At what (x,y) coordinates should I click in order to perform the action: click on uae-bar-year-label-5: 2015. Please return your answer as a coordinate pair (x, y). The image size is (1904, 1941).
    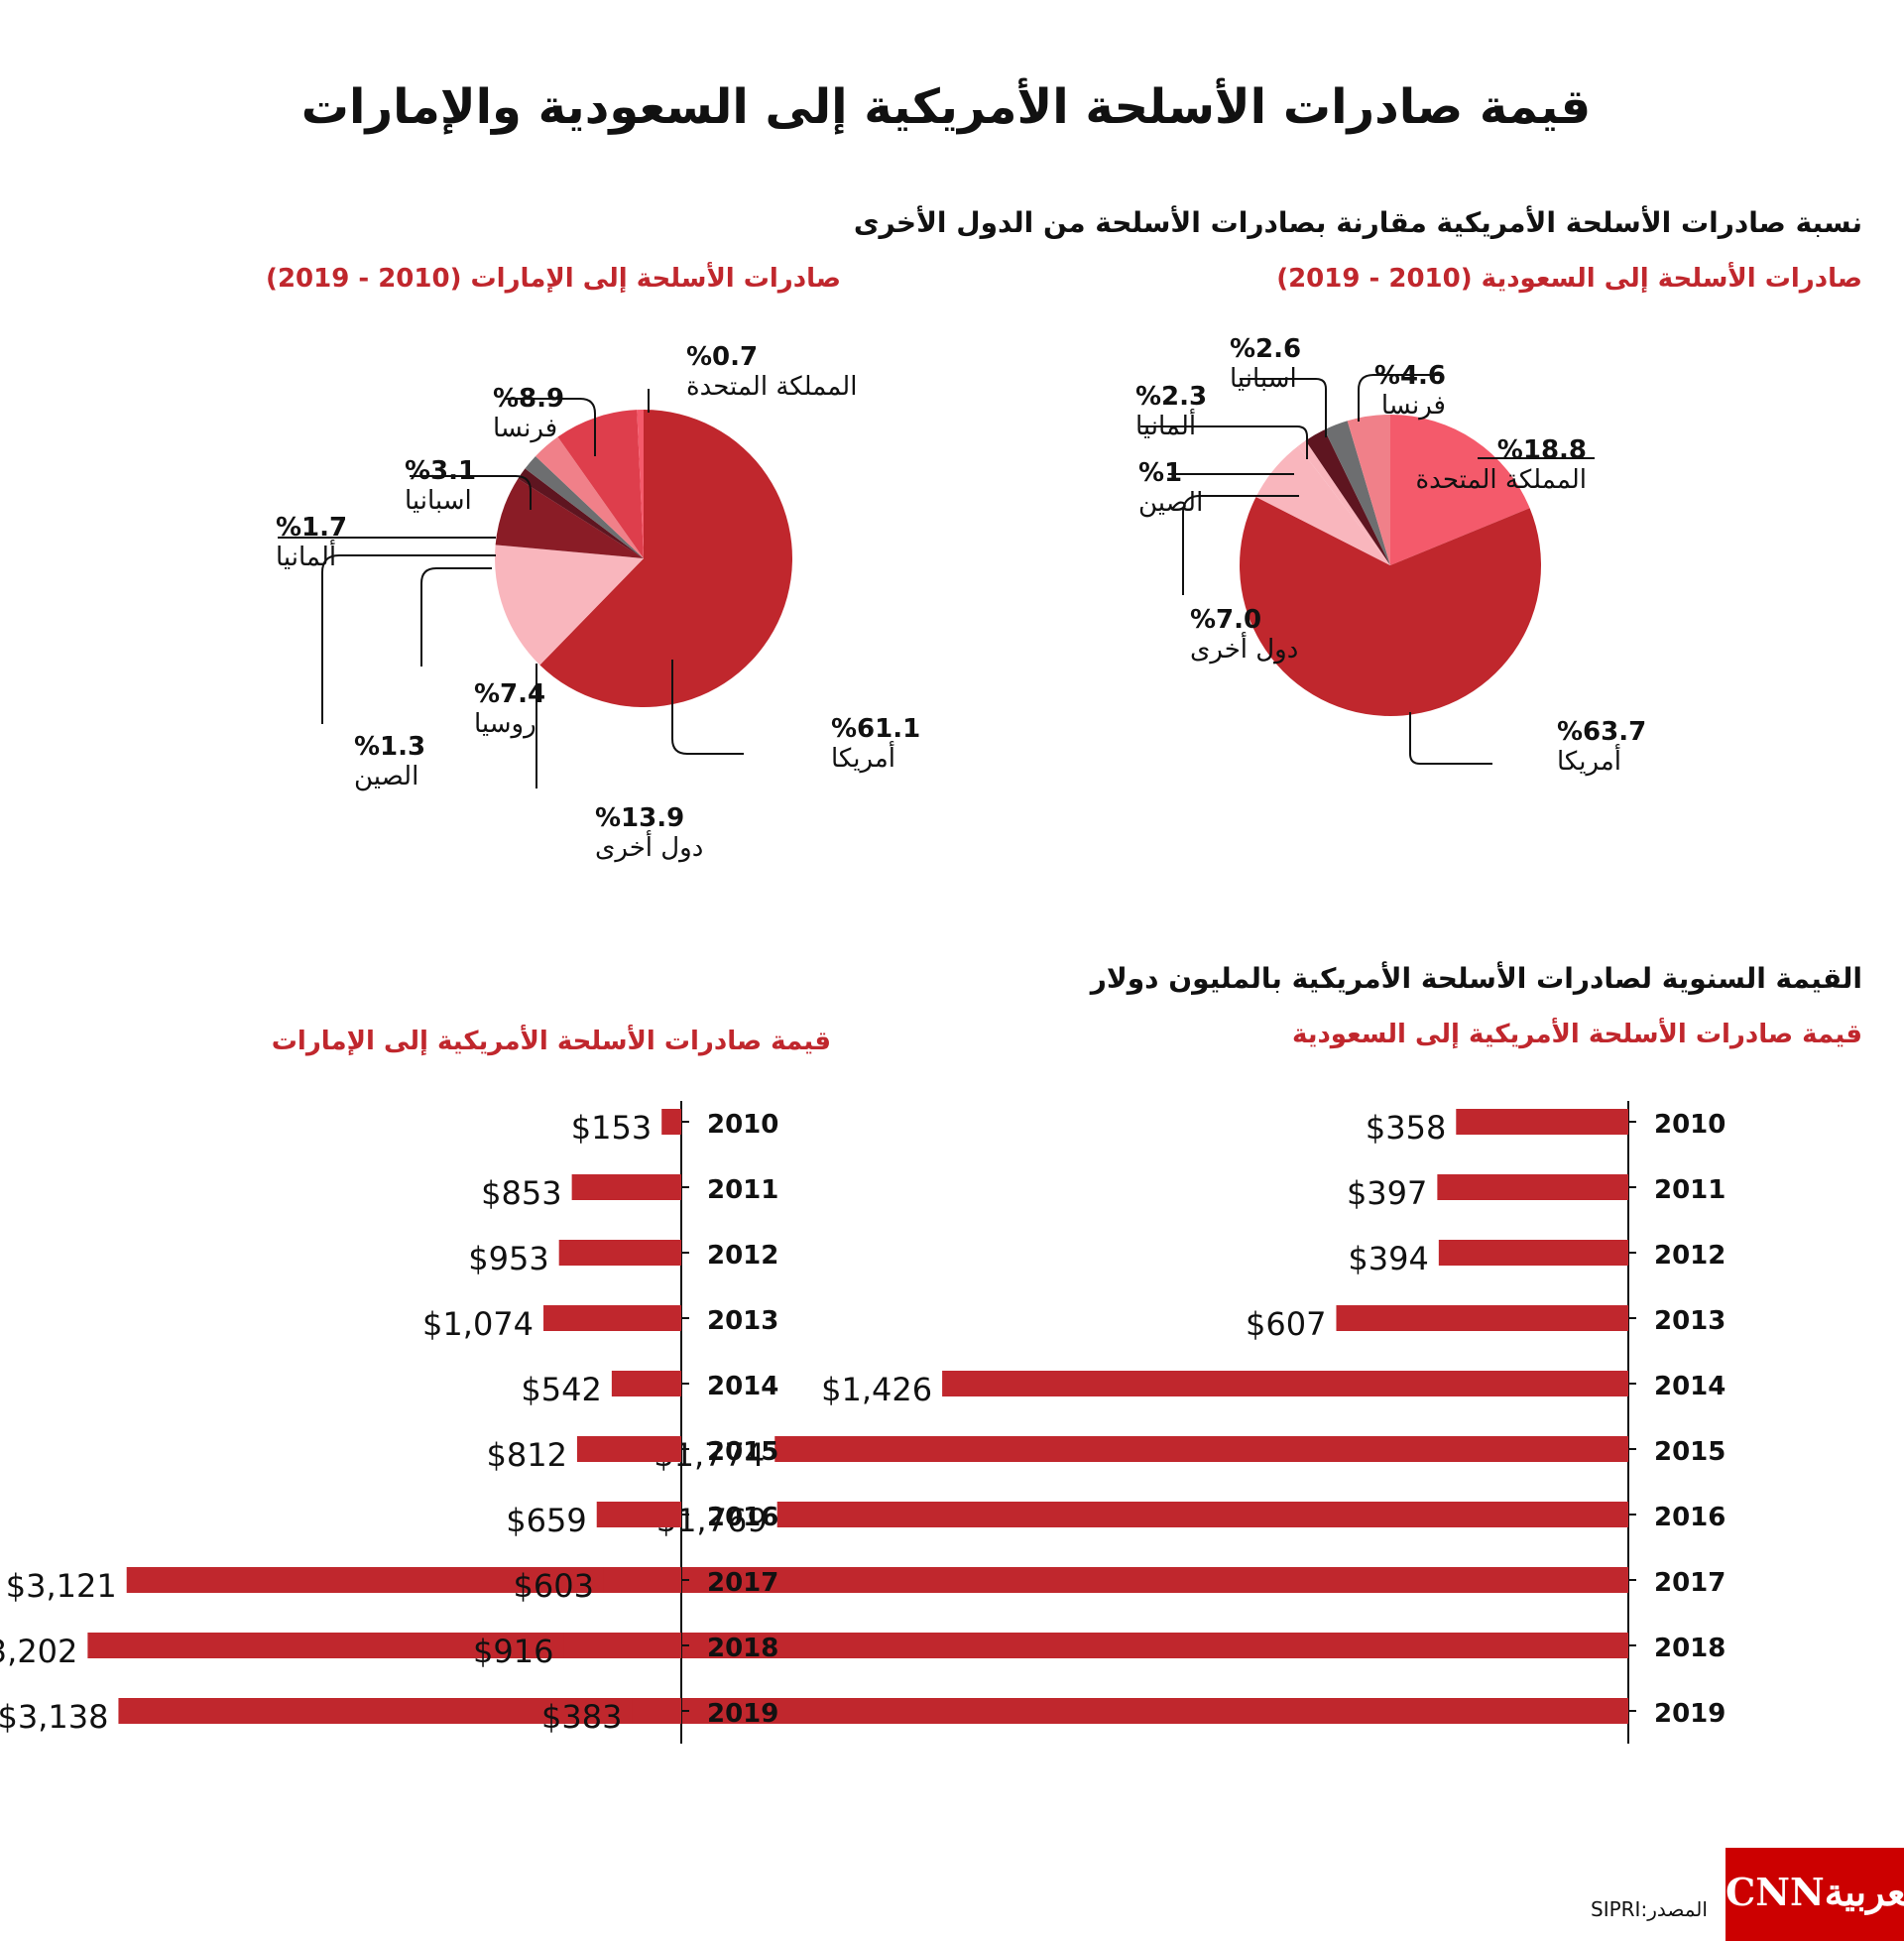
    Looking at the image, I should click on (742, 1452).